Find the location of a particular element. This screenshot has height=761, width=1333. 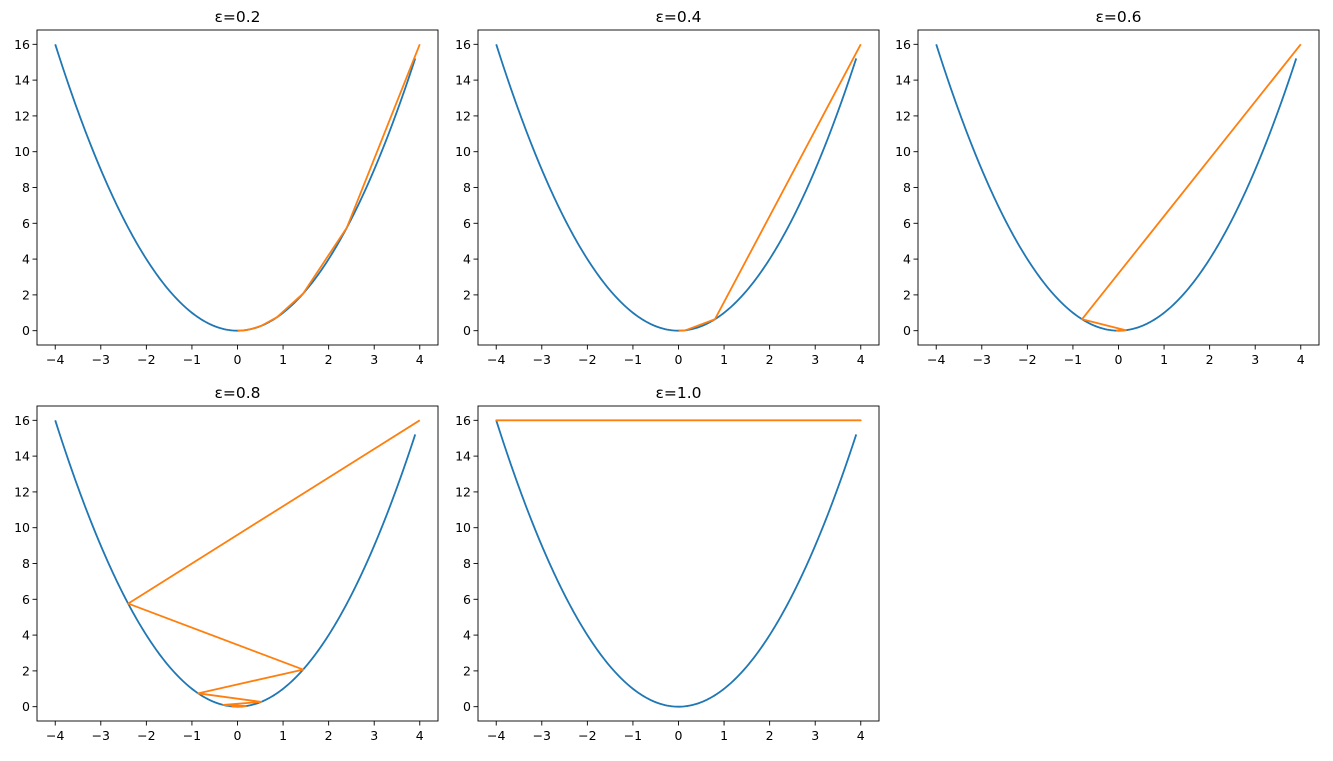

subplot-title: ε=0.8 is located at coordinates (237, 393).